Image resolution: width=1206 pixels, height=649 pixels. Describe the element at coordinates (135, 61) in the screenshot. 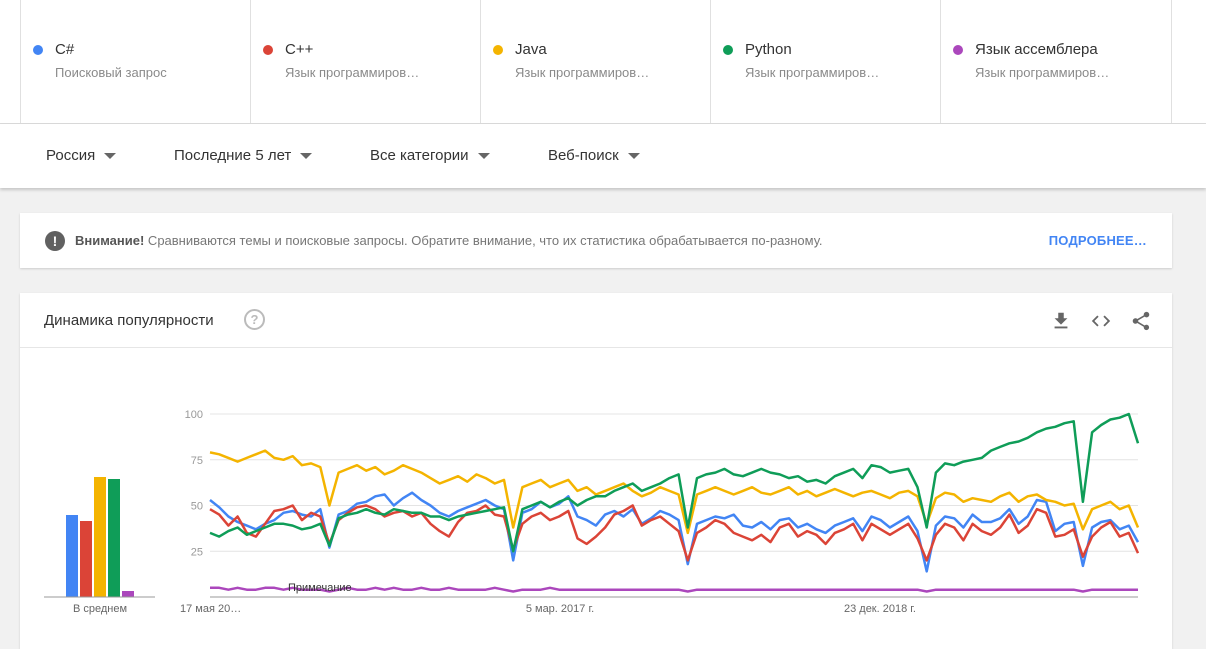

I see `term-card-csharp: C# Поисковый запрос` at that location.